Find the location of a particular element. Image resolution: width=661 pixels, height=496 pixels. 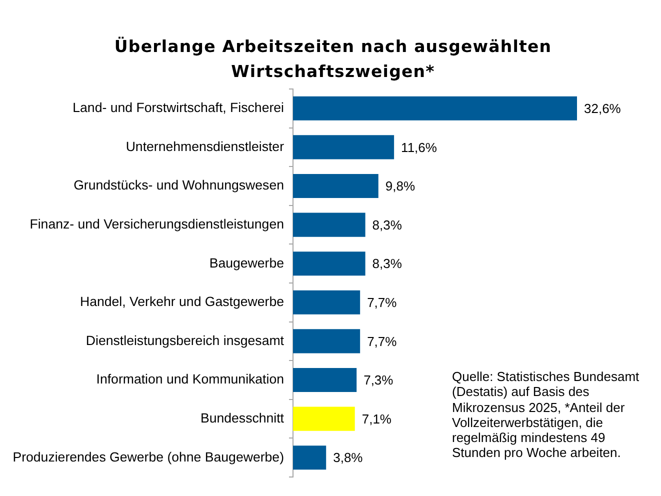

annotation: Quelle: Statistisches Bundesamt (Destatis) auf Basis des Mikrozensus 2025, *Anteil der Vollzeiterwerbstätigen, die regelmäßig mindestens 49 Stunden pro Woche arbeiten. is located at coordinates (546, 415).